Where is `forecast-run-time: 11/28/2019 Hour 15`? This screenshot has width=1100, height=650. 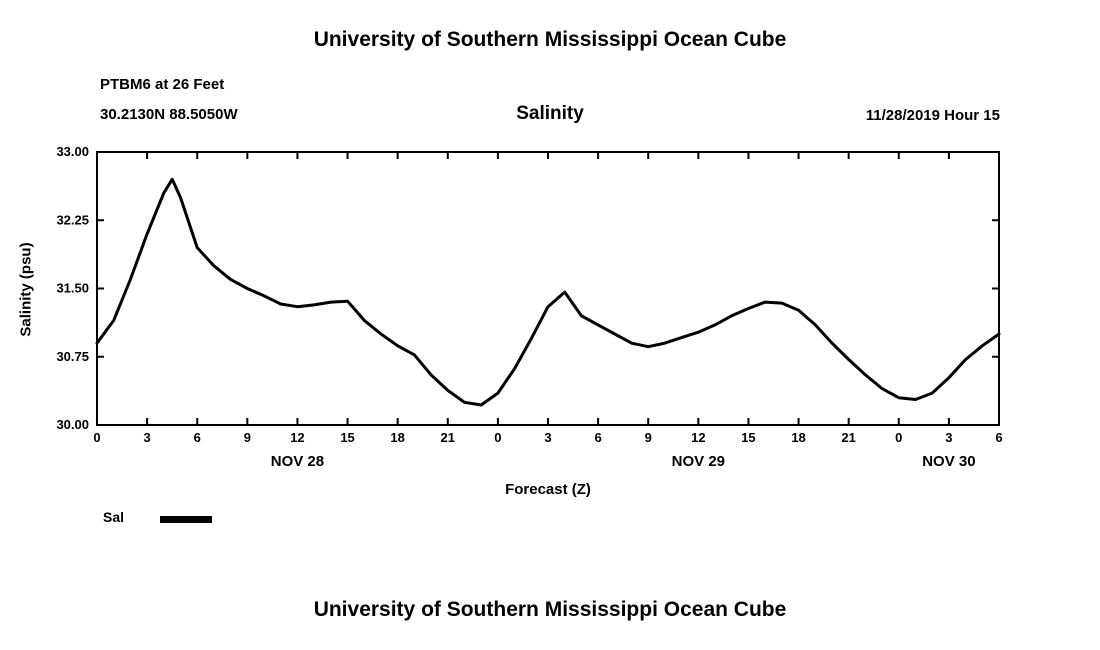
forecast-run-time: 11/28/2019 Hour 15 is located at coordinates (932, 115).